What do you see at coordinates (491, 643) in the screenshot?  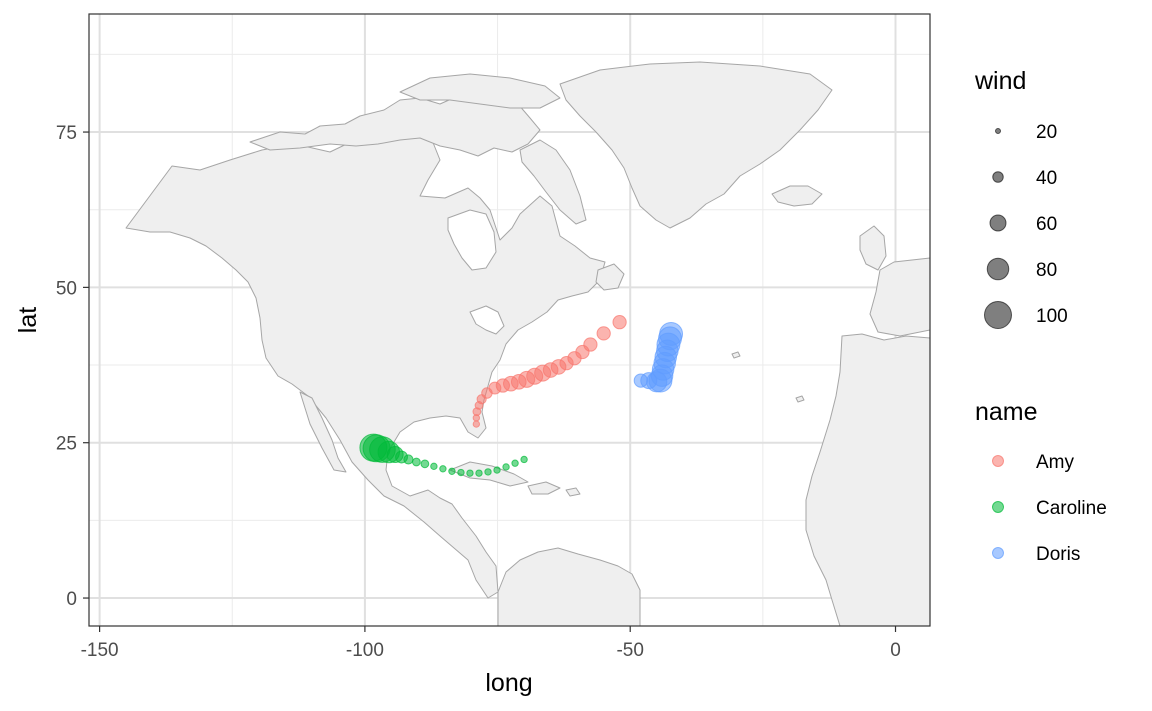 I see `x-axis: -150 -100 -50 0` at bounding box center [491, 643].